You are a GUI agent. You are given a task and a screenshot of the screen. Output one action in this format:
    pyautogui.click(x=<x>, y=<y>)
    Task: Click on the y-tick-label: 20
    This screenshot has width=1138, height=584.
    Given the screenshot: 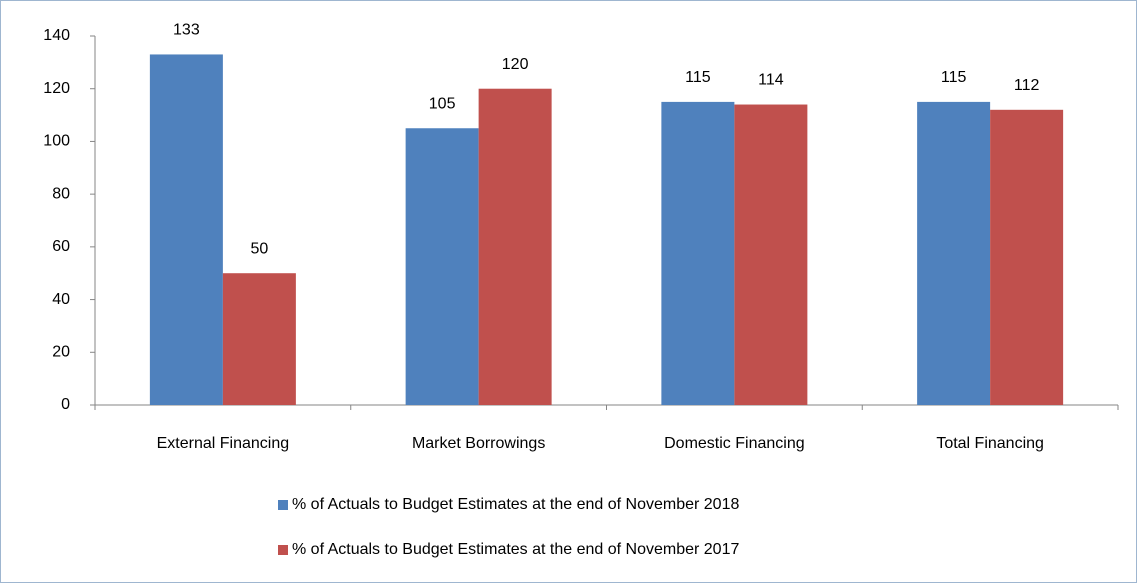 What is the action you would take?
    pyautogui.click(x=61, y=352)
    